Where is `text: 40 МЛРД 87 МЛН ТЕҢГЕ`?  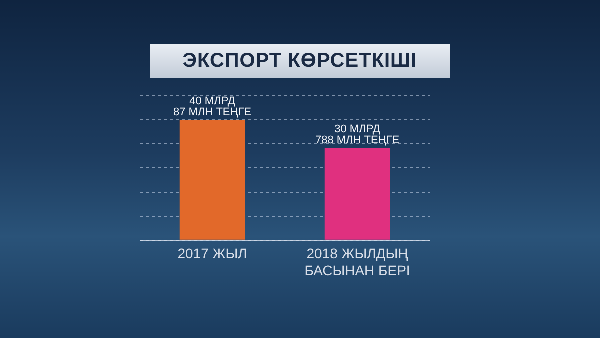
text: 40 МЛРД 87 МЛН ТЕҢГЕ is located at coordinates (213, 107).